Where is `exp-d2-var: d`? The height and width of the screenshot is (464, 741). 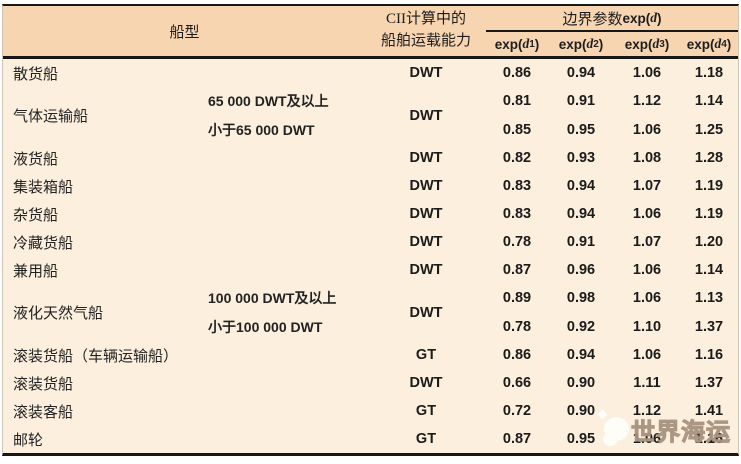
exp-d2-var: d is located at coordinates (590, 43).